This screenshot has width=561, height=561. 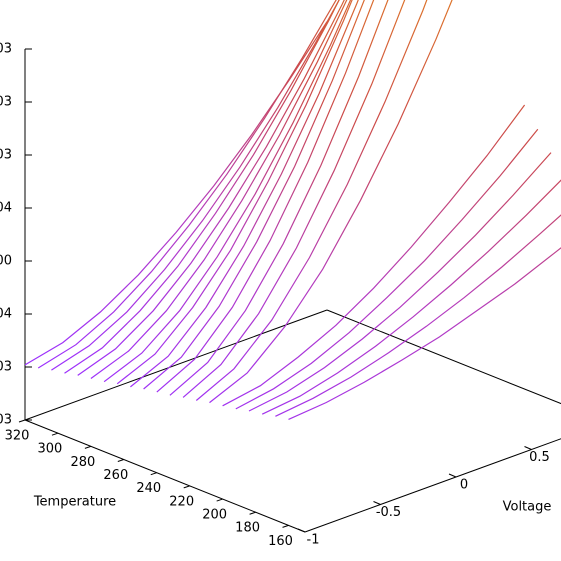 What do you see at coordinates (388, 512) in the screenshot?
I see `x-tick-label: -0.5` at bounding box center [388, 512].